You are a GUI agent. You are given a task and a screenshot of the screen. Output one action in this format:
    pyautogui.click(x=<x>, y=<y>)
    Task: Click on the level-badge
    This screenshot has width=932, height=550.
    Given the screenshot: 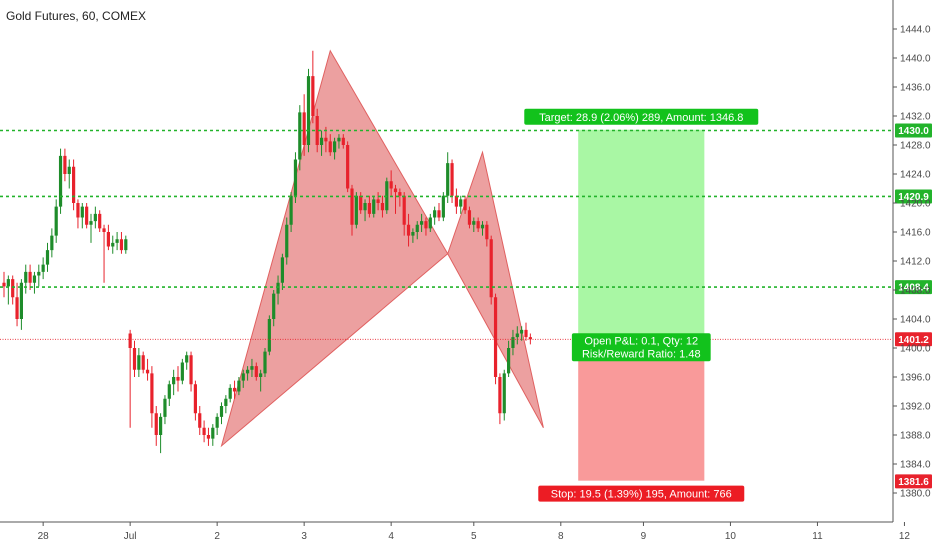 What is the action you would take?
    pyautogui.click(x=913, y=287)
    